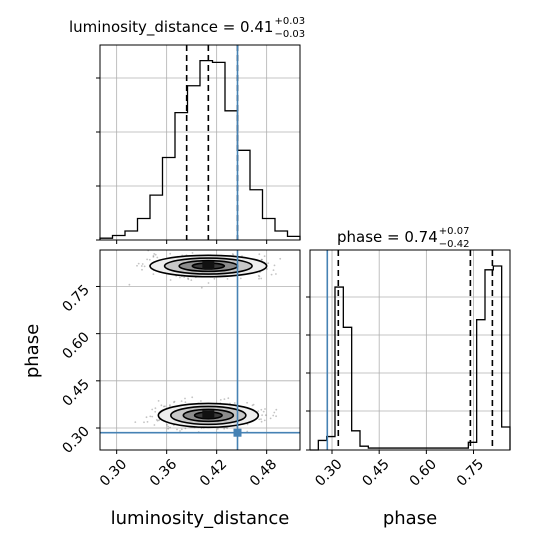  I want to click on joint-y-tick-label: 0.45, so click(75, 392).